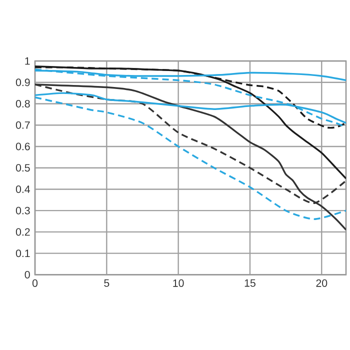 This screenshot has height=350, width=350. I want to click on y-tick-label: 0.7, so click(23, 125).